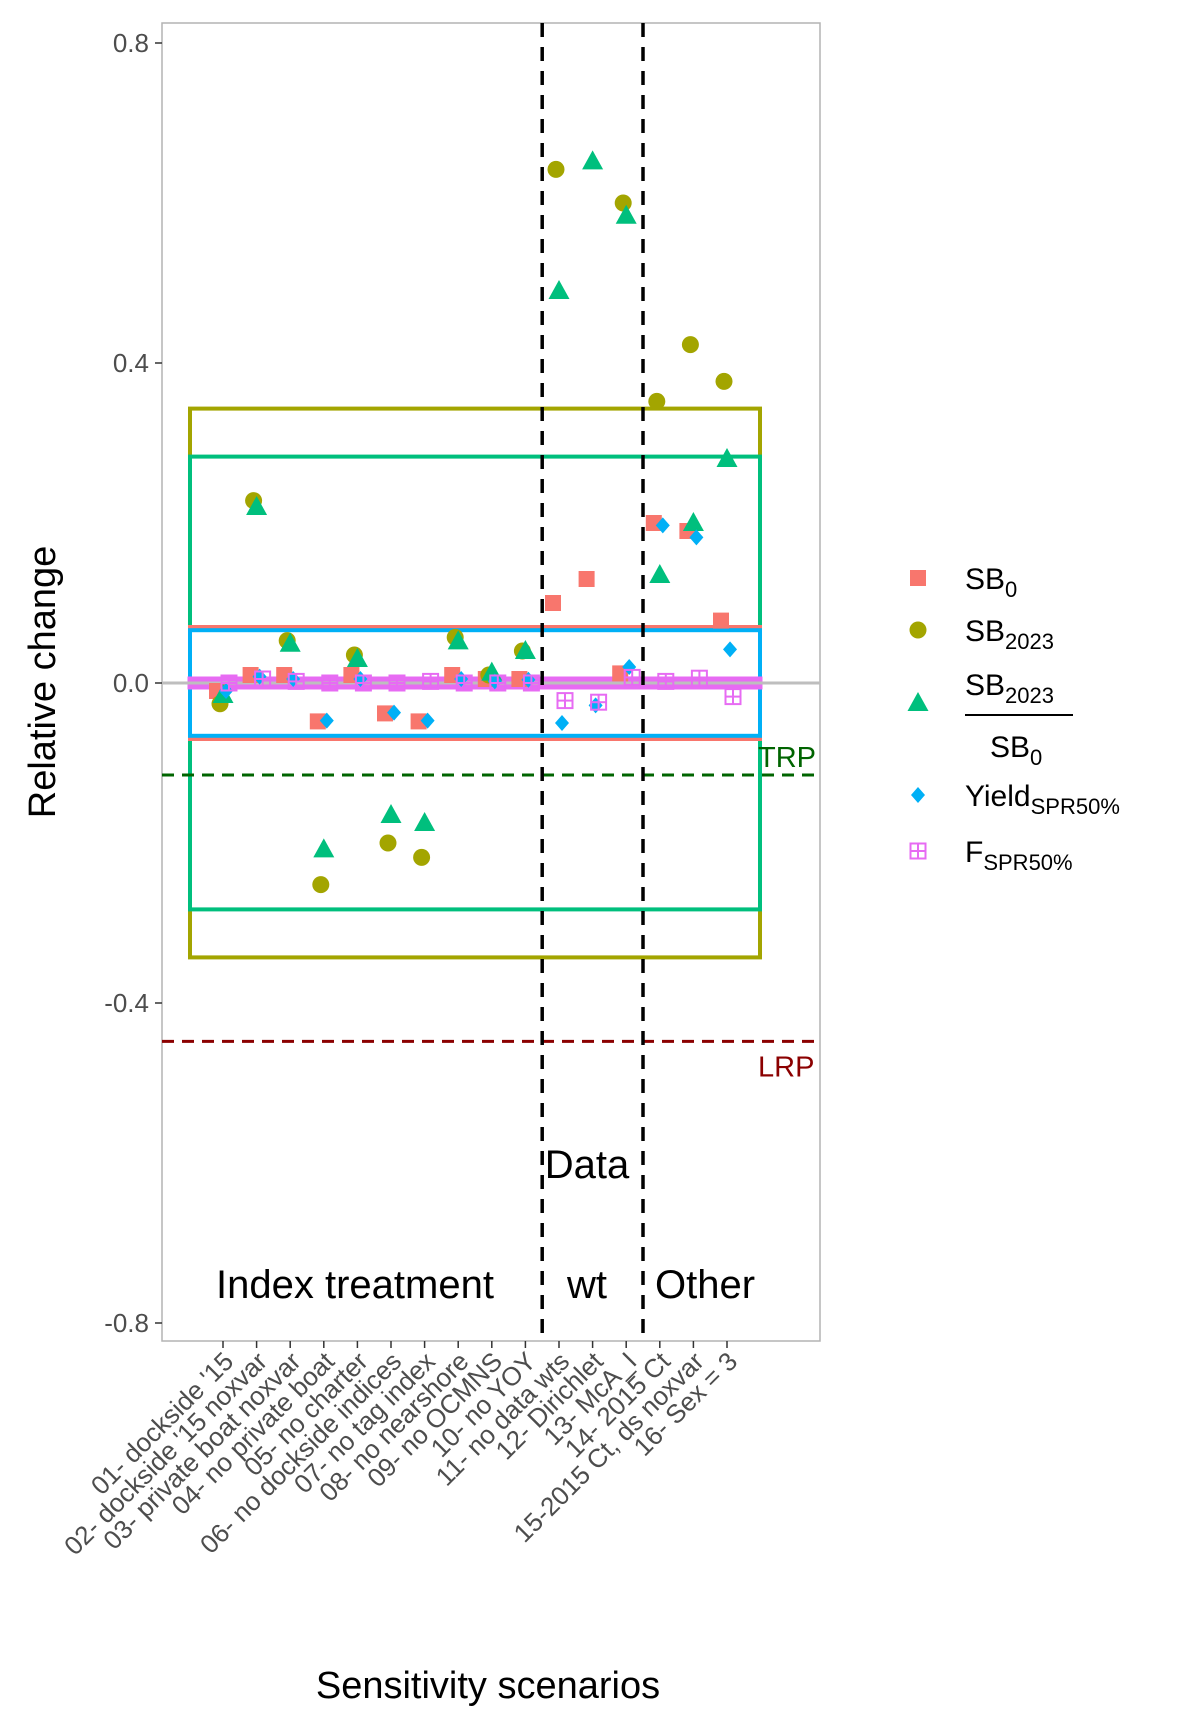  Describe the element at coordinates (488, 1686) in the screenshot. I see `x-axis-title: Sensitivity scenarios` at that location.